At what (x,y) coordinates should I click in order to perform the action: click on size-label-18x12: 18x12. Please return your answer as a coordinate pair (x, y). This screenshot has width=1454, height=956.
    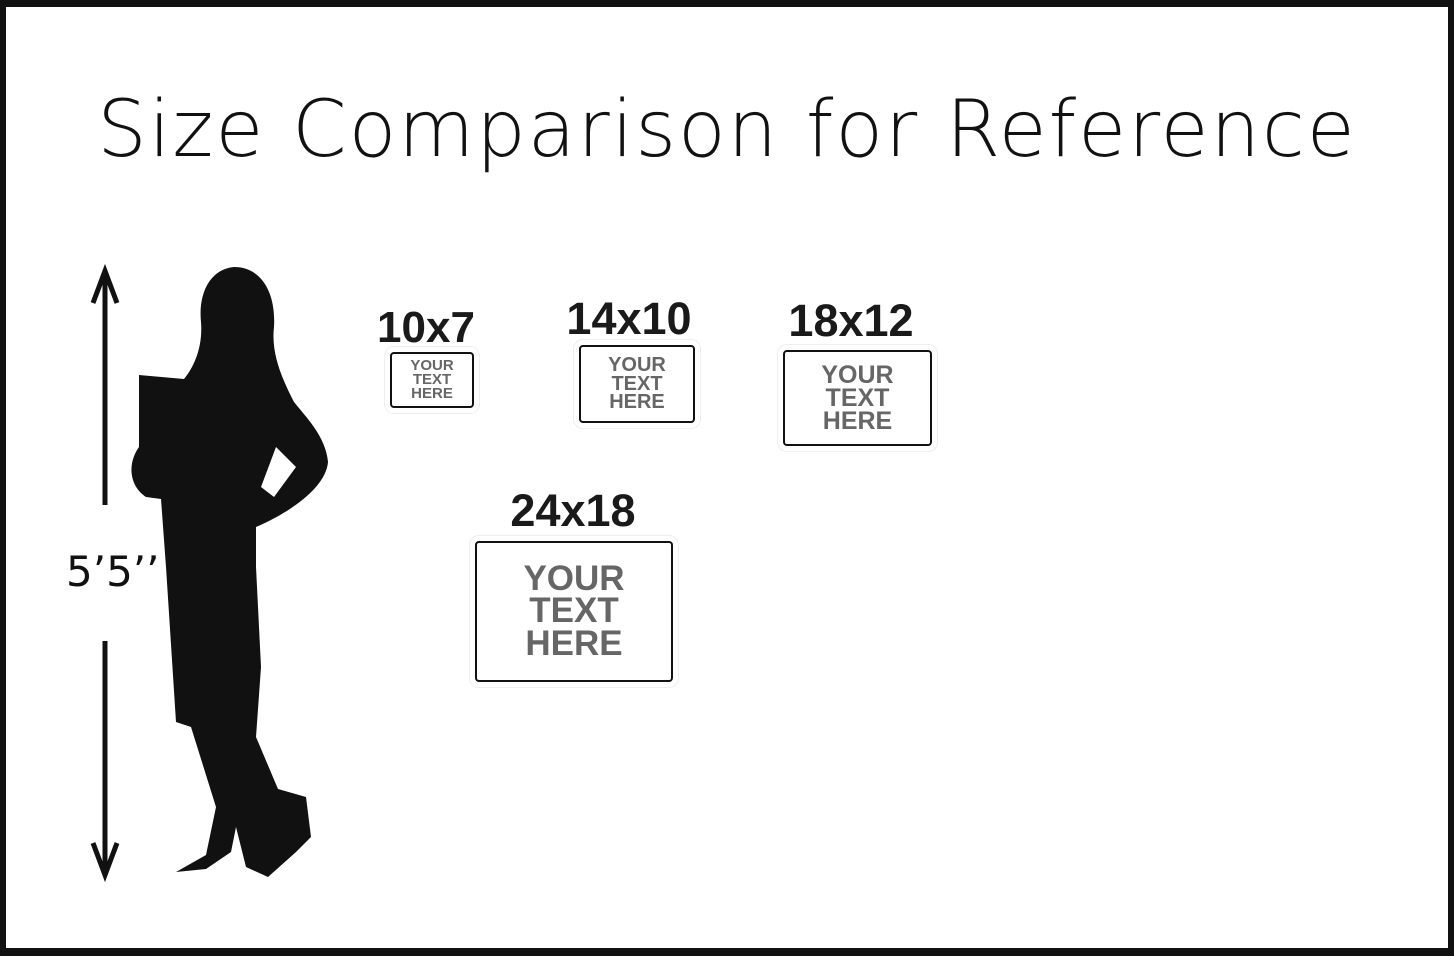
    Looking at the image, I should click on (851, 320).